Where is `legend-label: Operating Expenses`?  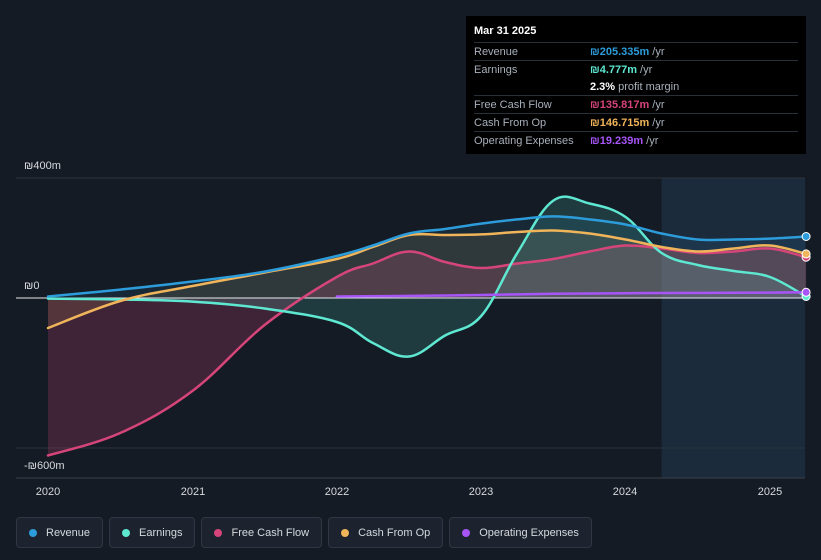
legend-label: Operating Expenses is located at coordinates (529, 532).